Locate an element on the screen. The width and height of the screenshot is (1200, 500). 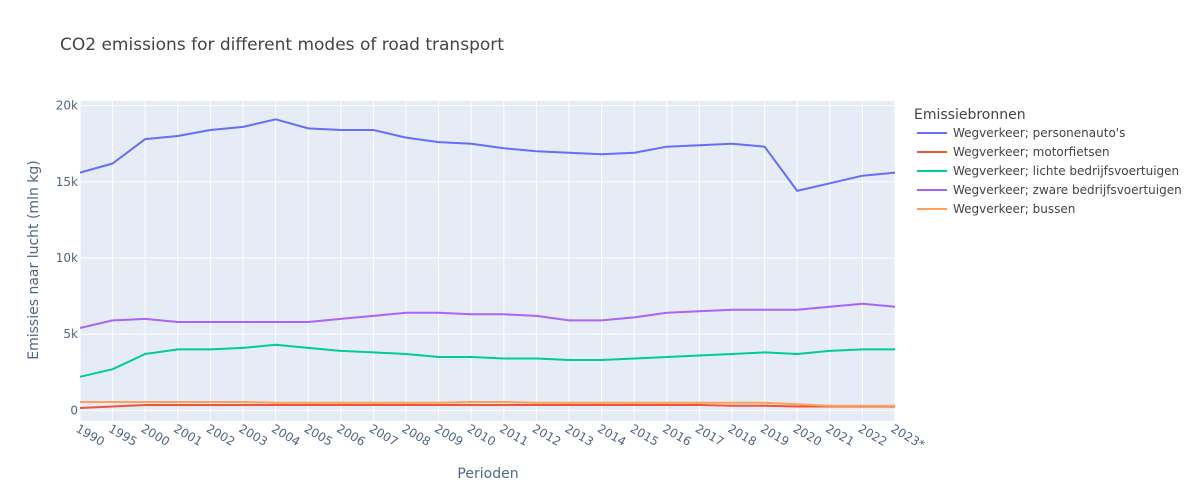
x-tick-label: 2011 is located at coordinates (513, 434).